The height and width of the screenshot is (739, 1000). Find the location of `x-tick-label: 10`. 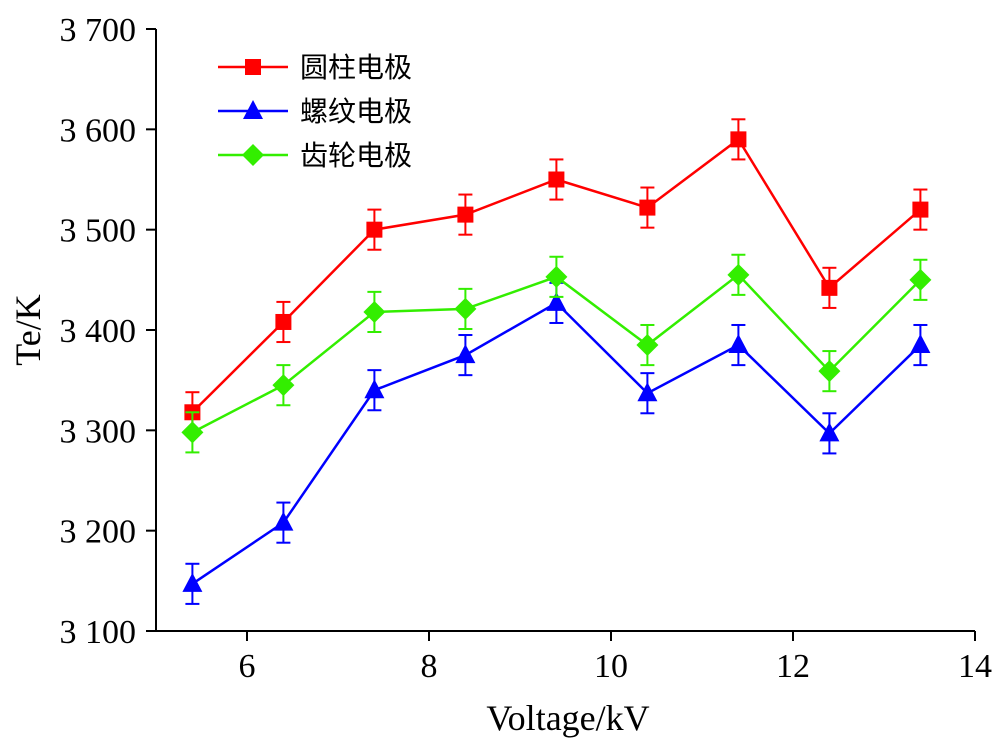

x-tick-label: 10 is located at coordinates (611, 666).